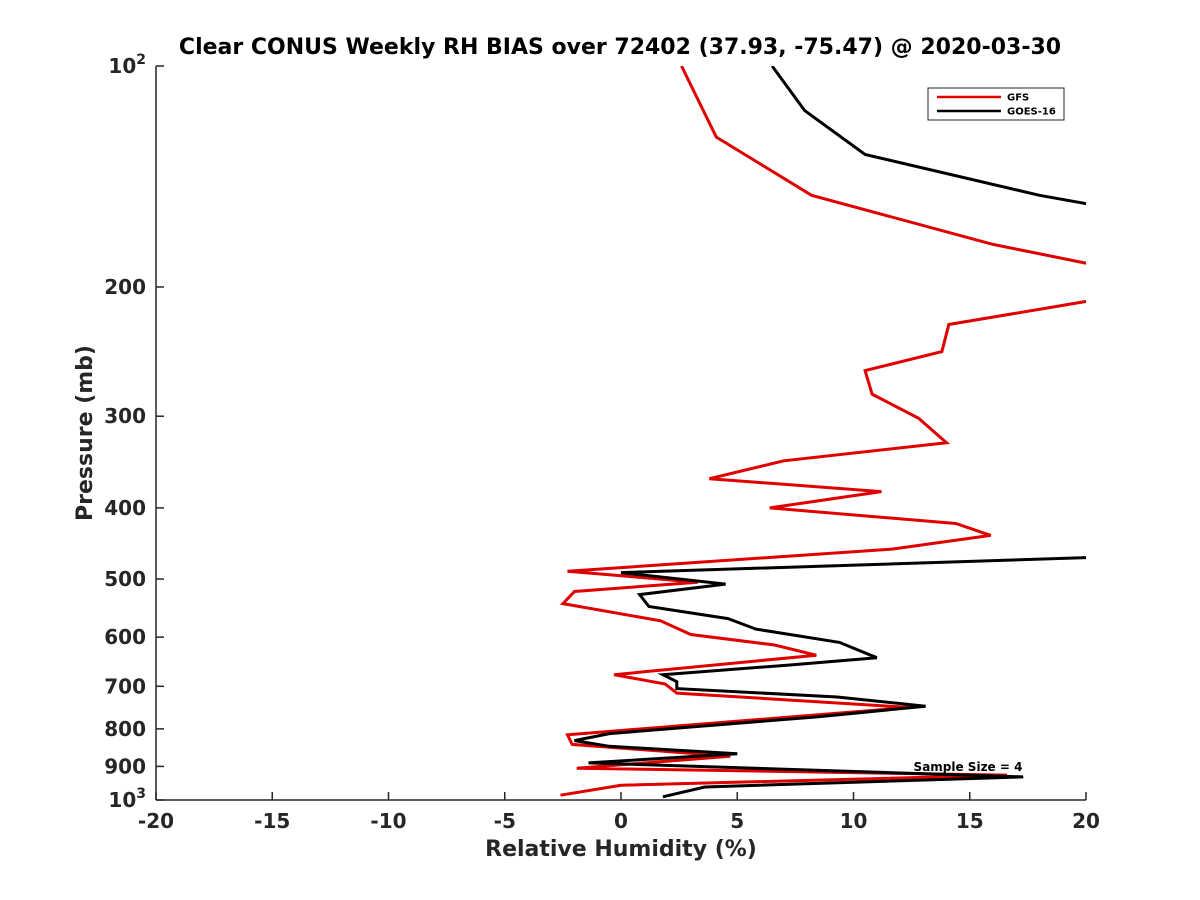 This screenshot has width=1200, height=900. I want to click on y-tick-label: 400, so click(125, 508).